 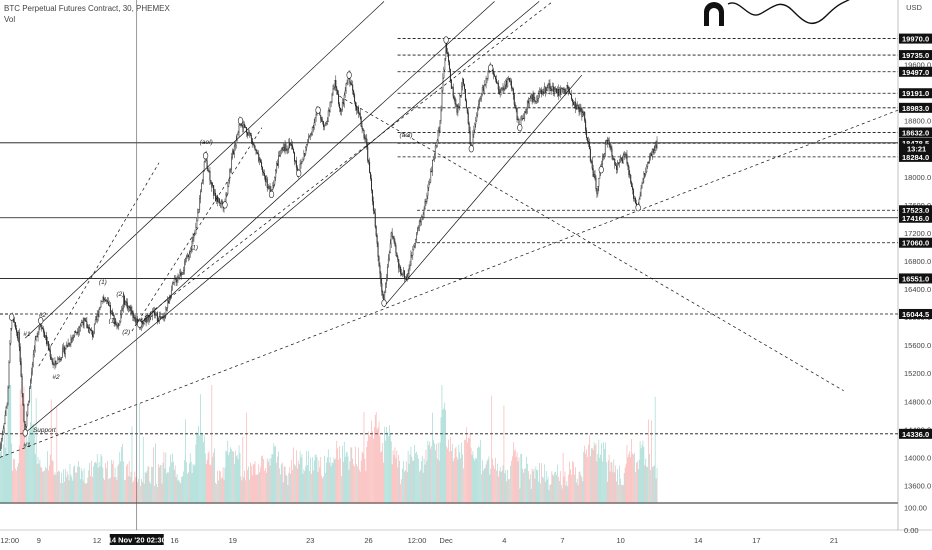 What do you see at coordinates (483, 190) in the screenshot?
I see `lower-channel-line` at bounding box center [483, 190].